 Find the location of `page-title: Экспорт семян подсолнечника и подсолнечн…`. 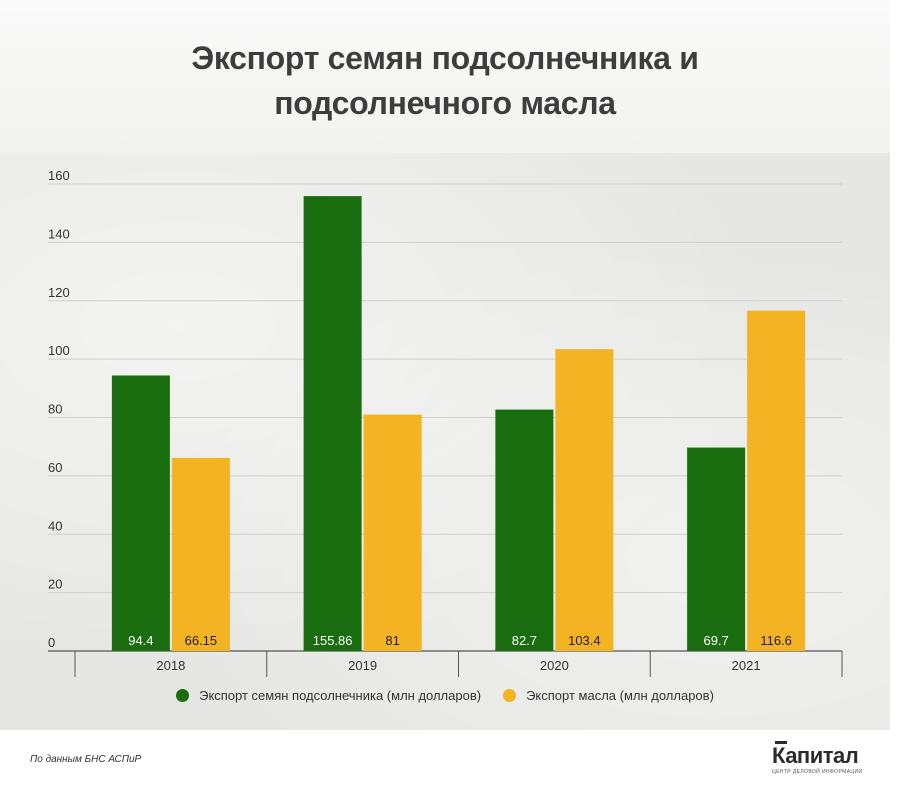

page-title: Экспорт семян подсолнечника и подсолнечн… is located at coordinates (445, 81).